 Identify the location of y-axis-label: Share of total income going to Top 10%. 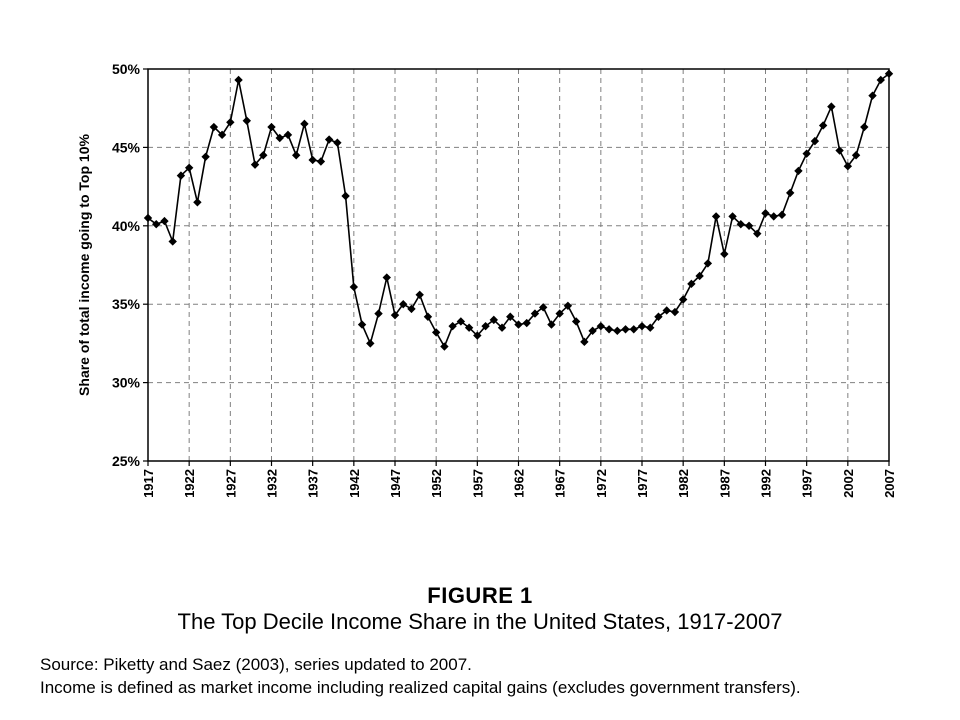
(84, 265).